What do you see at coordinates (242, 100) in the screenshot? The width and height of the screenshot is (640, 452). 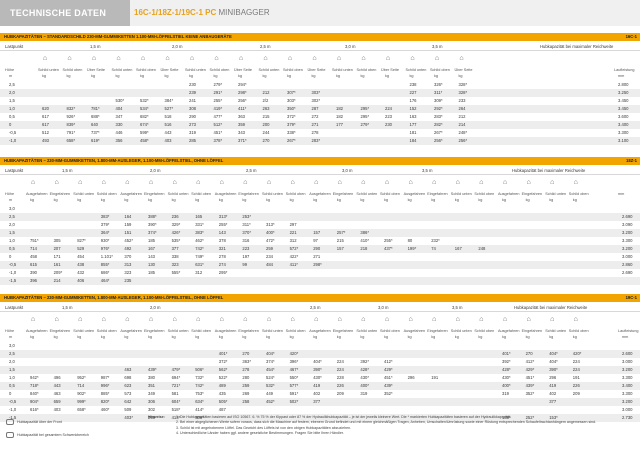 I see `capacity-cell: 256*` at bounding box center [242, 100].